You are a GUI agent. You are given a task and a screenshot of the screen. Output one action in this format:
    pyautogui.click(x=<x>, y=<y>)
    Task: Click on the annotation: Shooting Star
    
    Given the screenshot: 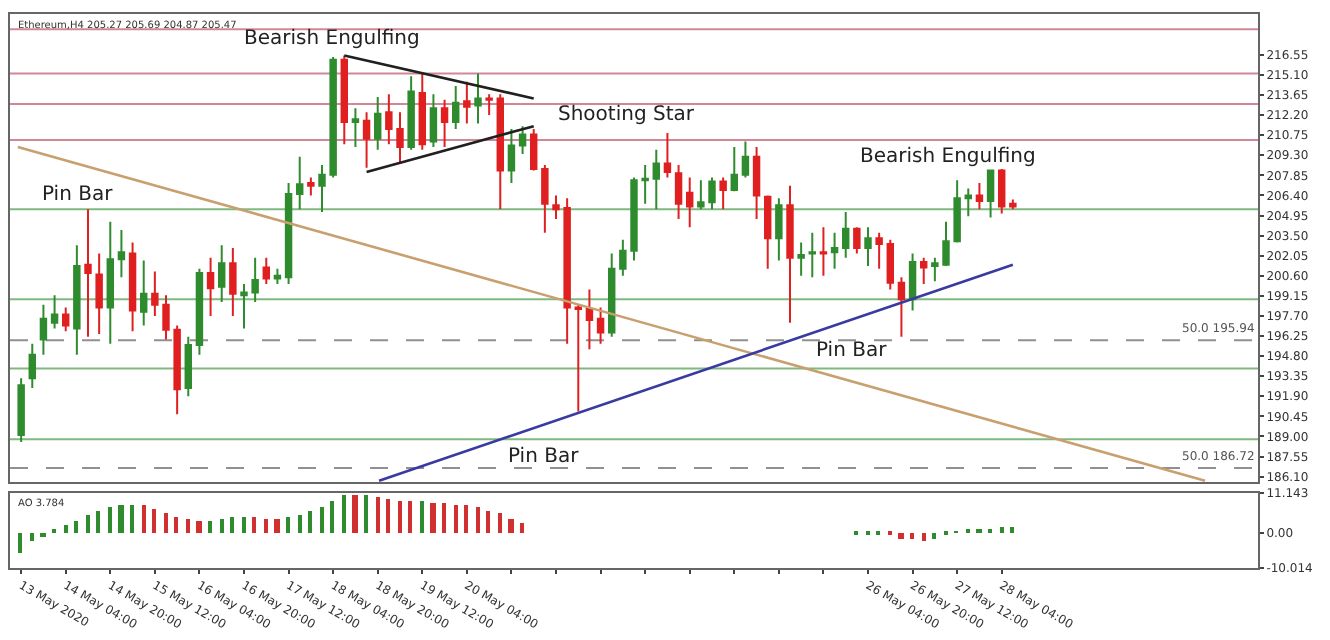 What is the action you would take?
    pyautogui.click(x=627, y=115)
    